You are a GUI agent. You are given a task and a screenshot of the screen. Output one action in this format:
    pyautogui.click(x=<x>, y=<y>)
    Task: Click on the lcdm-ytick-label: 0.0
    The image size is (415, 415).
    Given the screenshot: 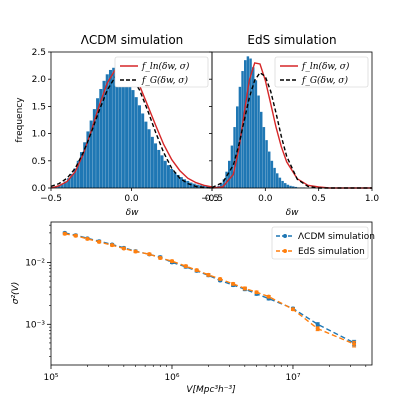 What is the action you would take?
    pyautogui.click(x=39, y=189)
    